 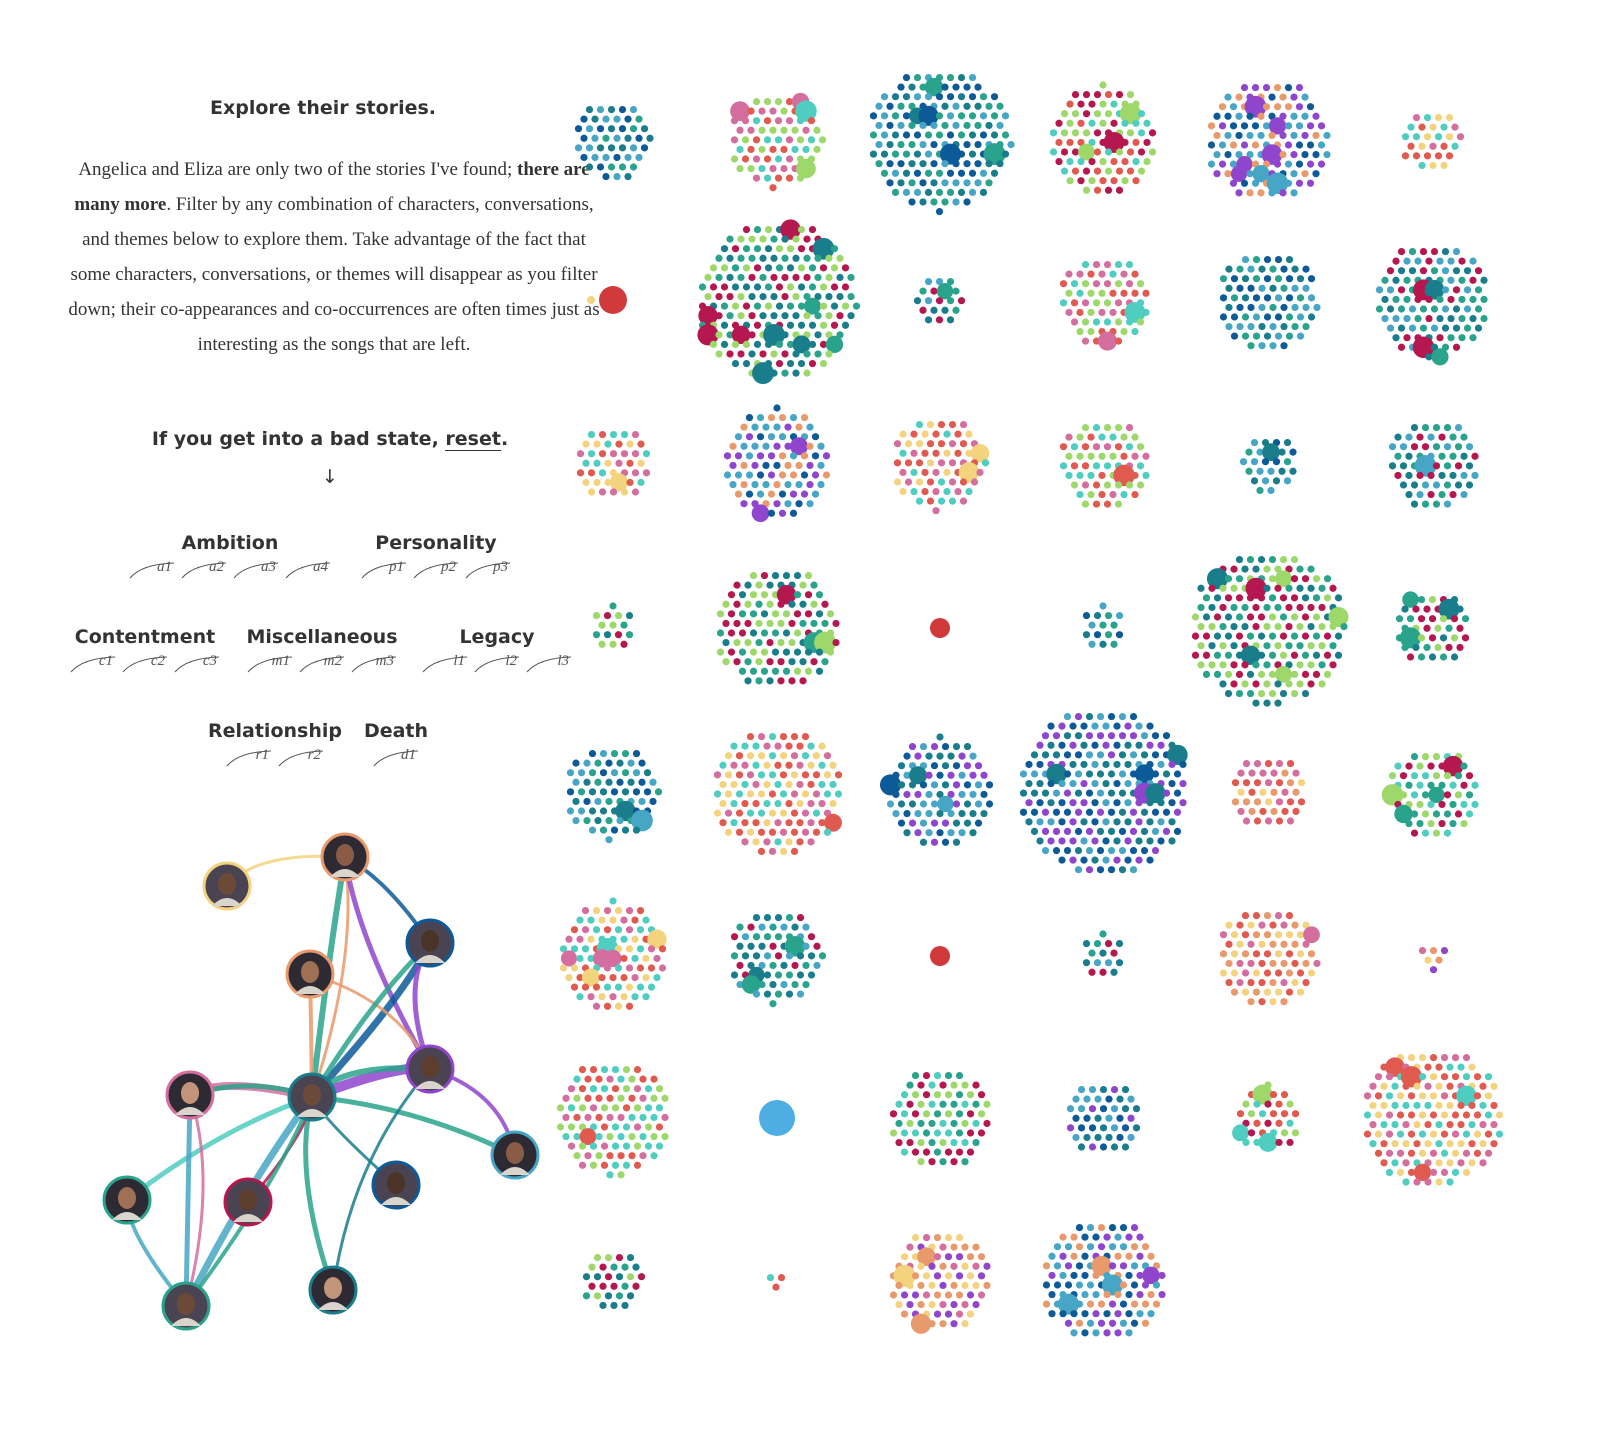 I want to click on theme-button-l3: l3, so click(x=549, y=663).